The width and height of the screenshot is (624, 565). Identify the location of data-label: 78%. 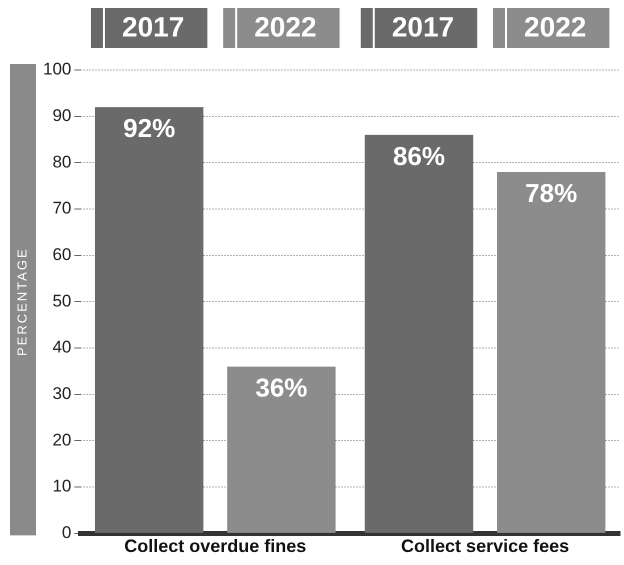
(551, 193).